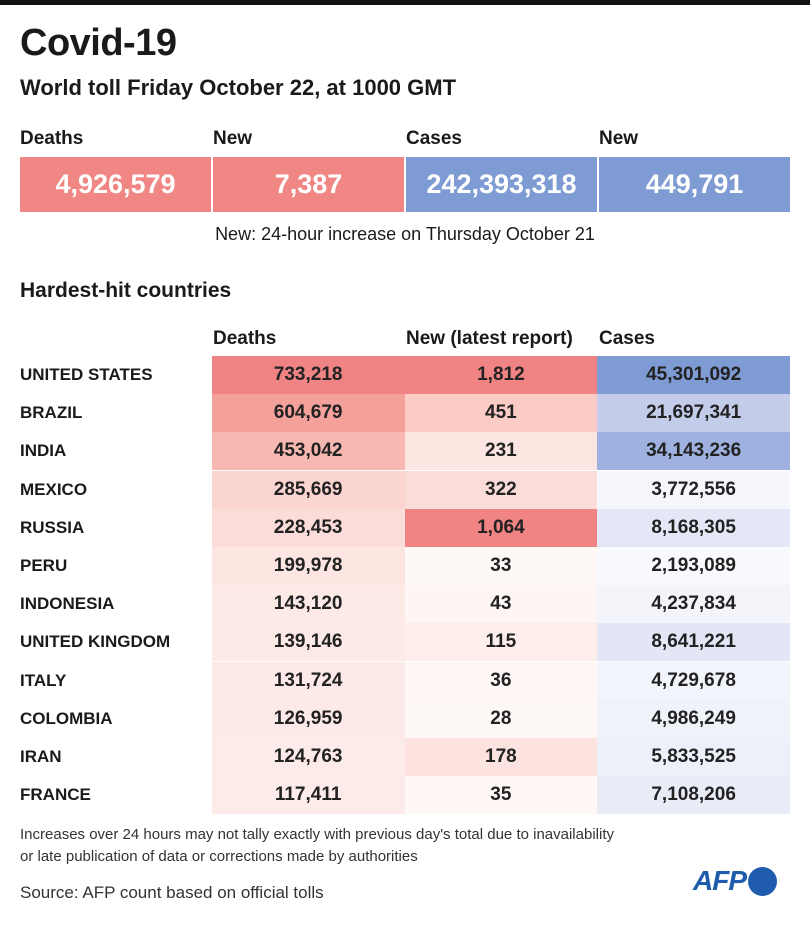 The height and width of the screenshot is (927, 810). Describe the element at coordinates (115, 184) in the screenshot. I see `kpi-value: 4,926,579` at that location.